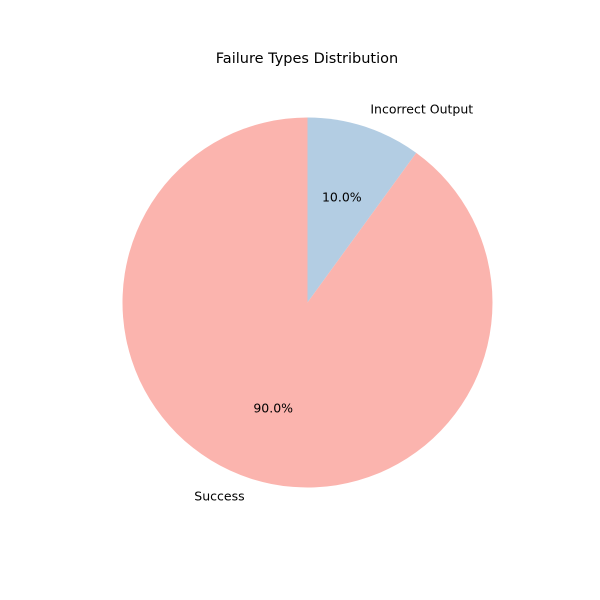 This screenshot has height=600, width=600. What do you see at coordinates (342, 196) in the screenshot?
I see `slice-percent-incorrect-output: 10.0%` at bounding box center [342, 196].